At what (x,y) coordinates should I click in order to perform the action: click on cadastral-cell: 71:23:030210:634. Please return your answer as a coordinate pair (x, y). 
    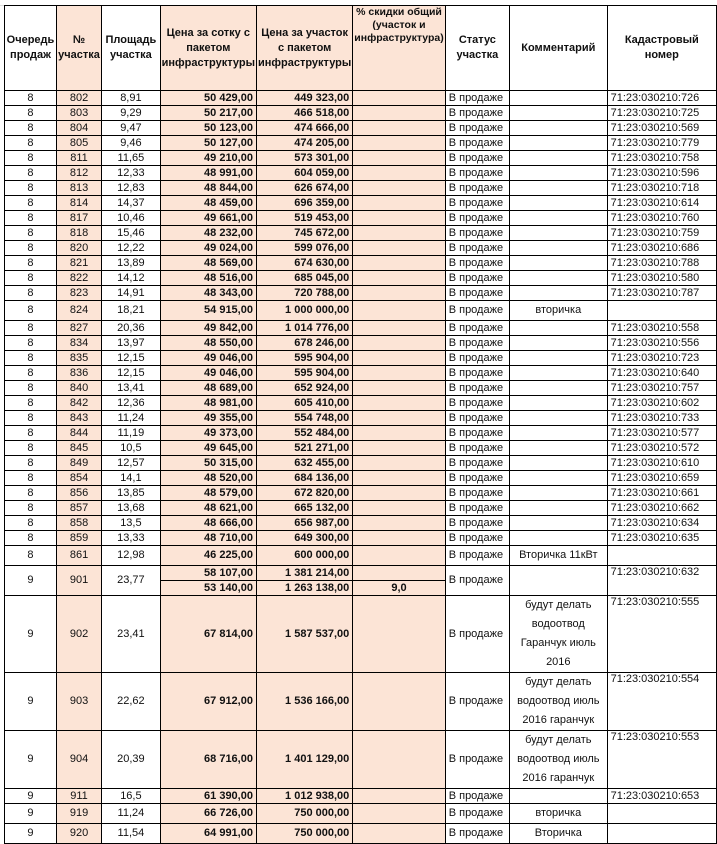
    Looking at the image, I should click on (661, 523).